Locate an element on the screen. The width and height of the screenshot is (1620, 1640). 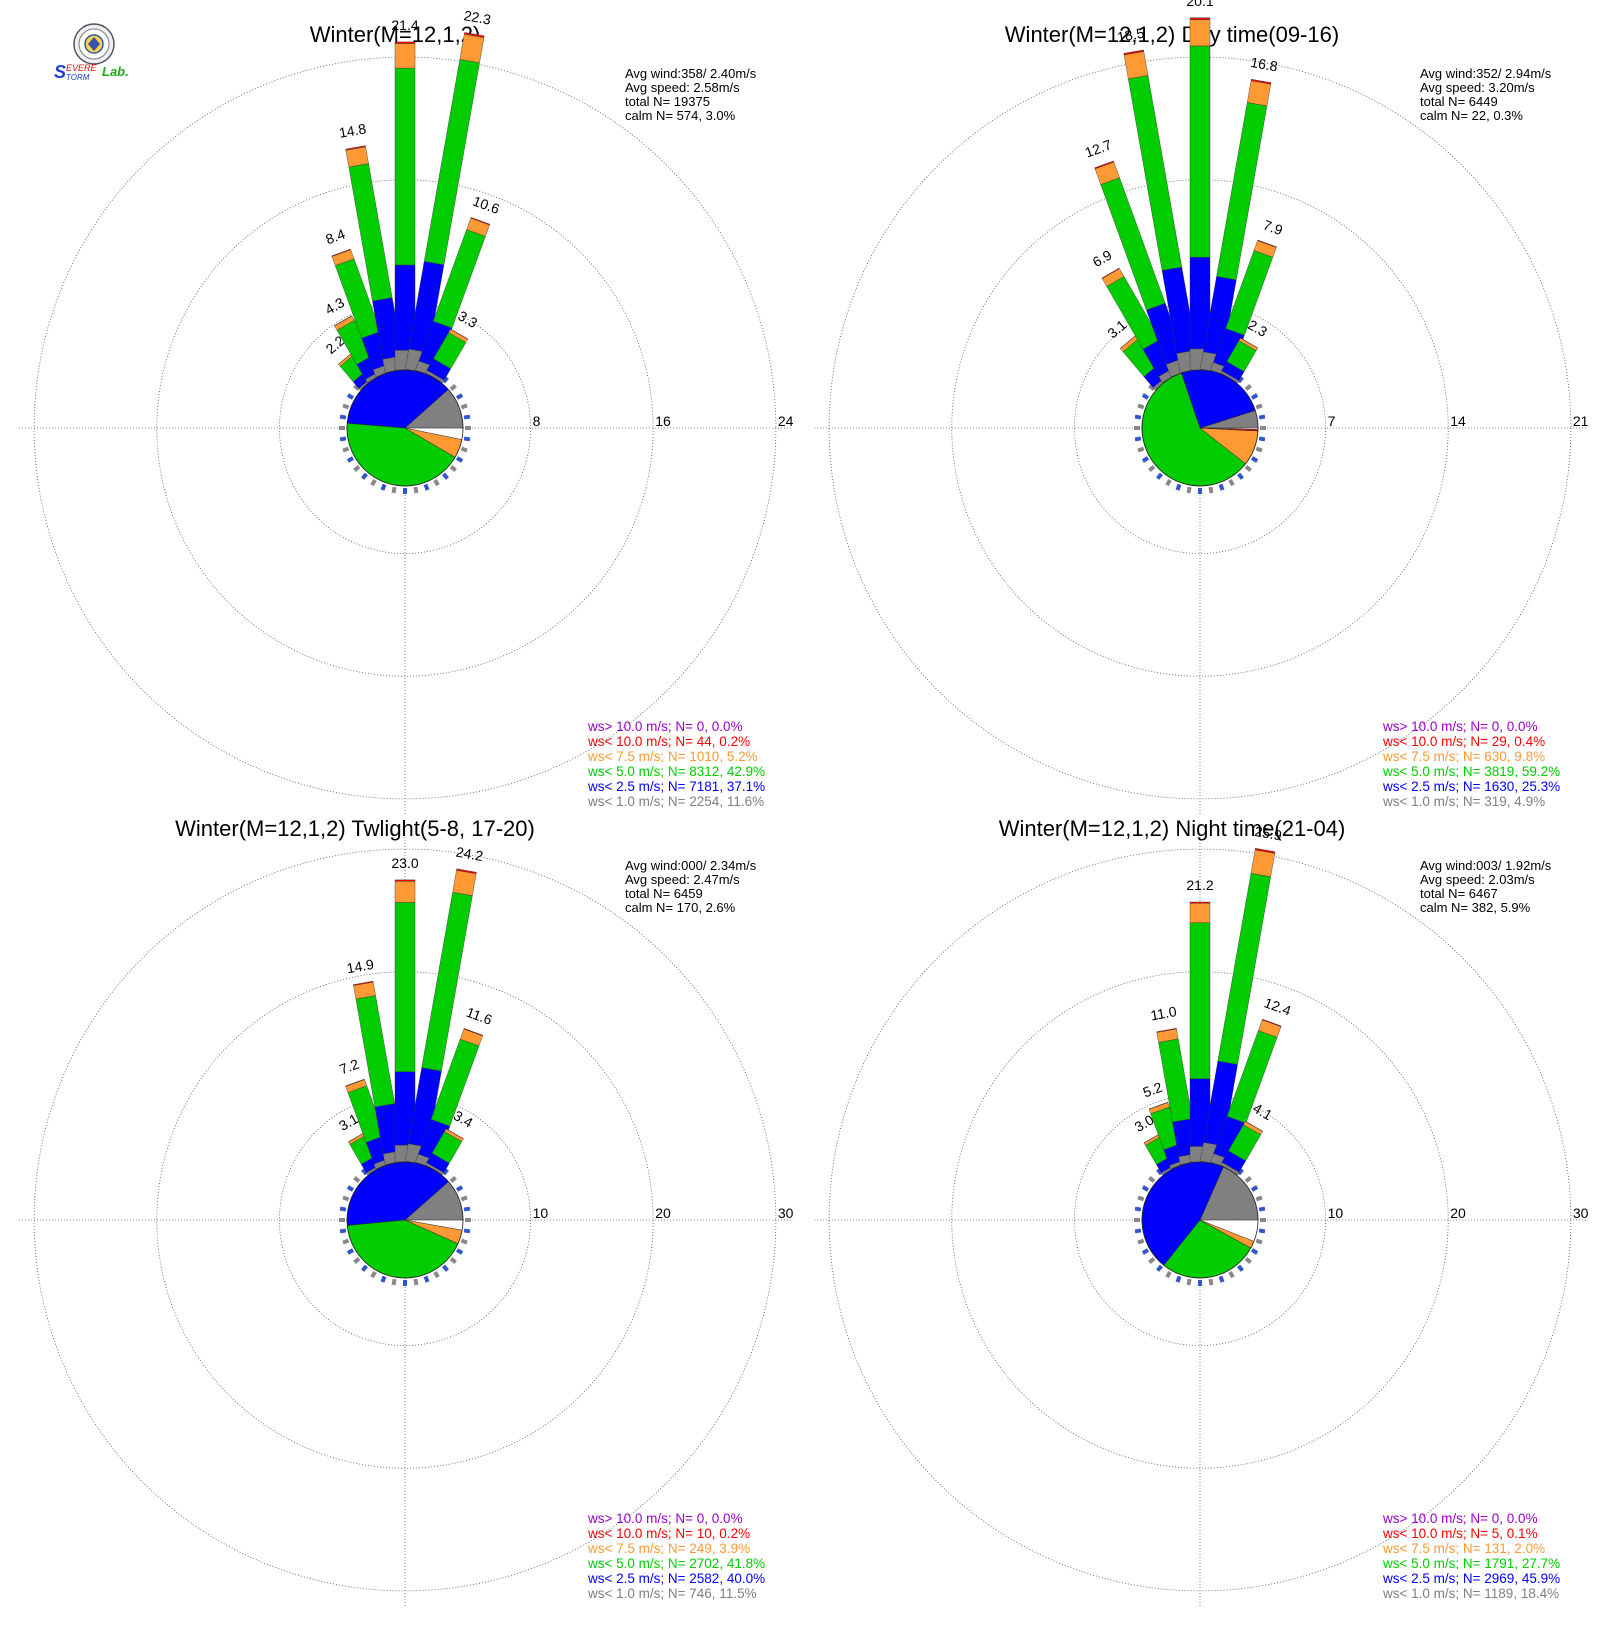
stats-calm: calm N= 170, 2.6% is located at coordinates (680, 907).